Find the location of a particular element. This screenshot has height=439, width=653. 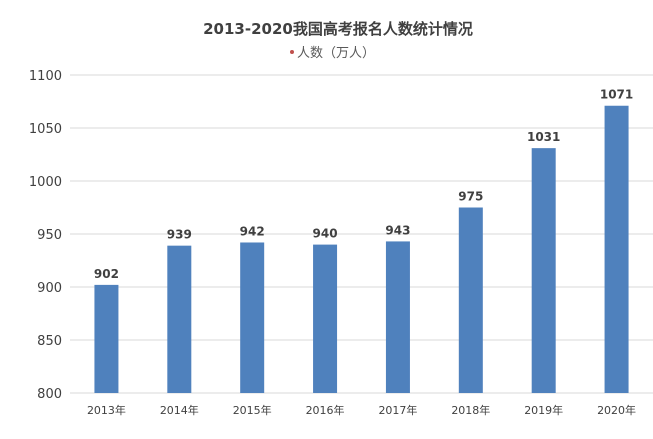

x-tick-label: 2019年 is located at coordinates (543, 410).